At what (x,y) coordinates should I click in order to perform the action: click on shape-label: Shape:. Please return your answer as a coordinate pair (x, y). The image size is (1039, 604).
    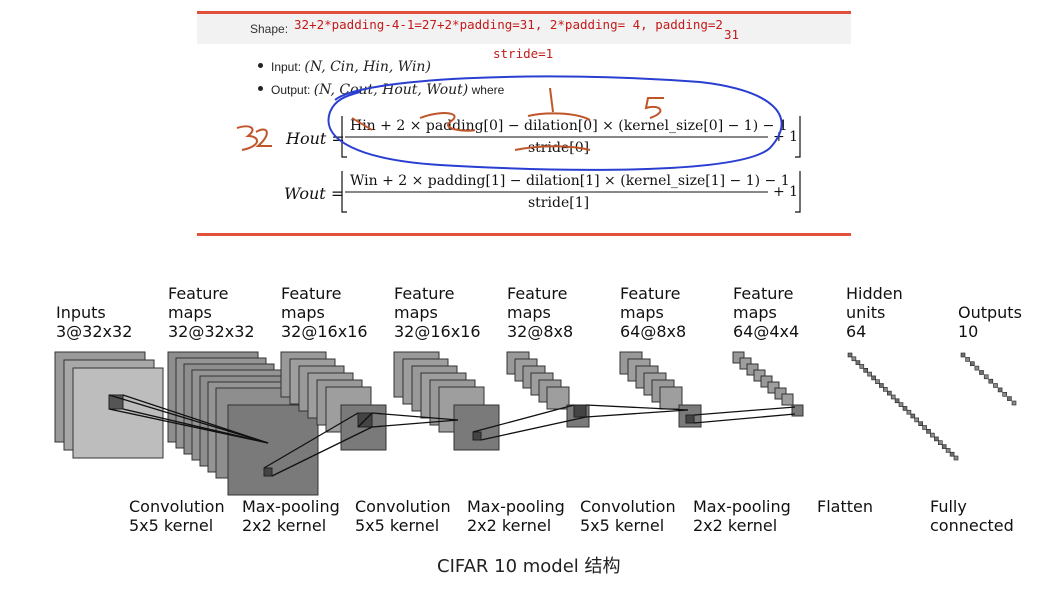
    Looking at the image, I should click on (269, 29).